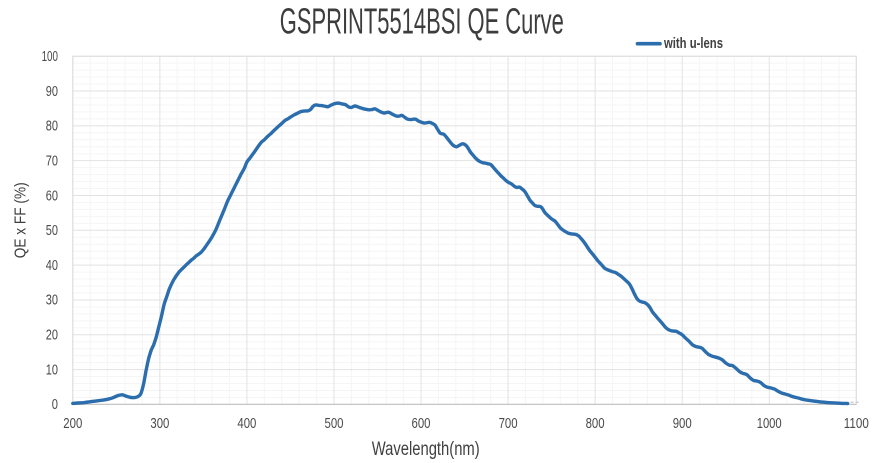 The width and height of the screenshot is (889, 463). I want to click on svg-text: QE x FF (%), so click(21, 220).